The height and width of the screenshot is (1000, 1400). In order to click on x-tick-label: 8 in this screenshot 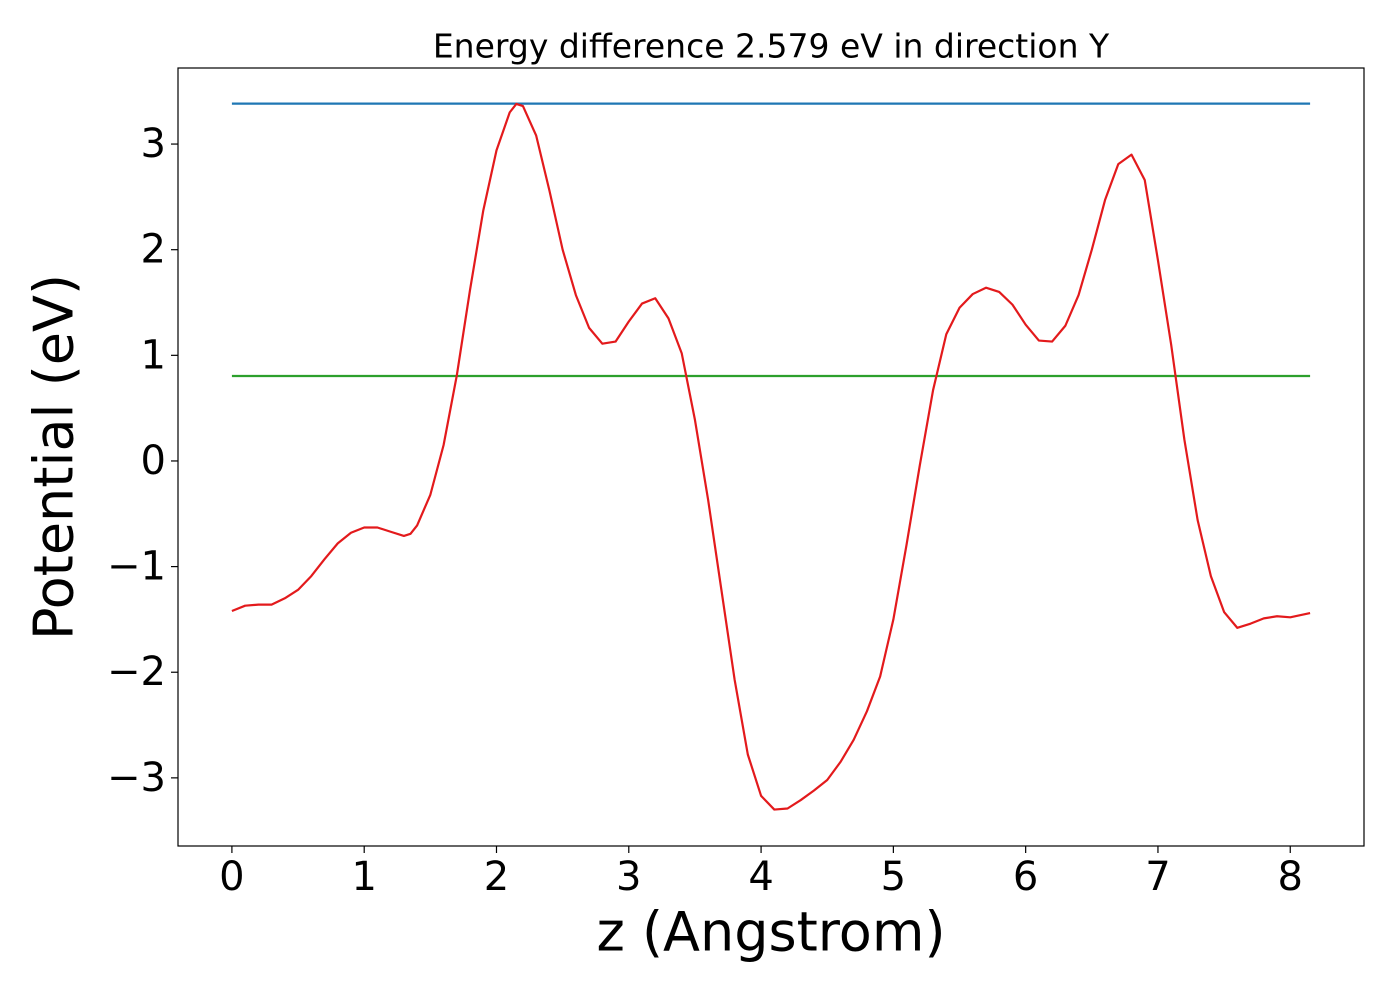, I will do `click(1290, 877)`.